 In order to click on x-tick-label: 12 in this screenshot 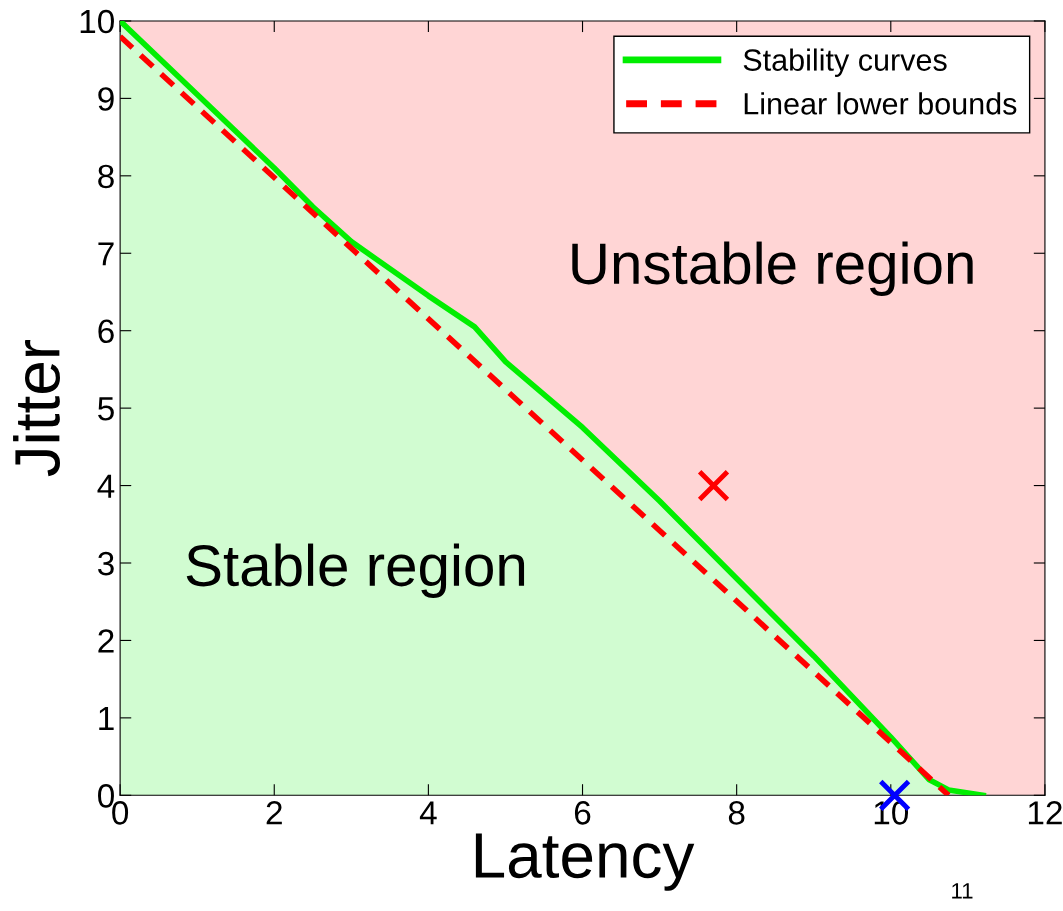, I will do `click(1045, 813)`.